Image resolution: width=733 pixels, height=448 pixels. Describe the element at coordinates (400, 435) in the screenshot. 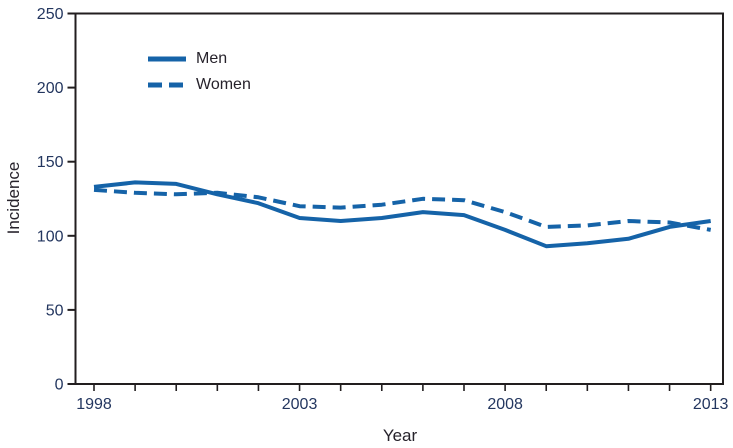

I see `x-axis-title: Year` at that location.